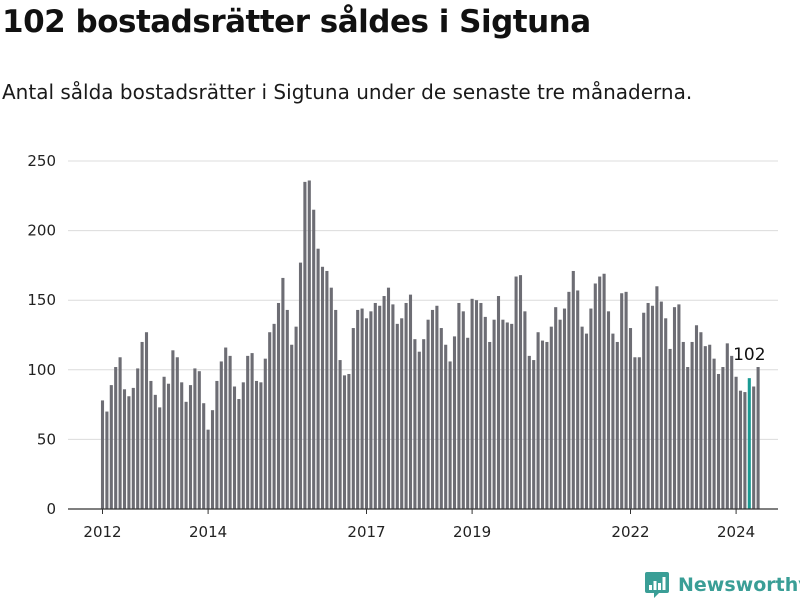 Image resolution: width=800 pixels, height=600 pixels. Describe the element at coordinates (749, 443) in the screenshot. I see `bar-highlight` at that location.